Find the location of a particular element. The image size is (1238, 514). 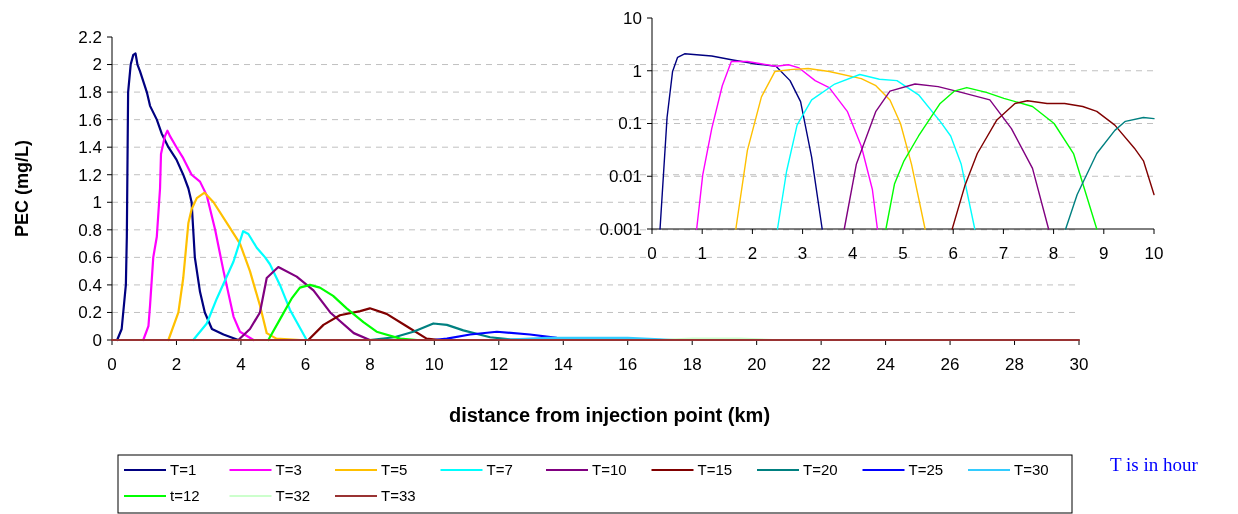

y-tick-label: 2 is located at coordinates (97, 65).